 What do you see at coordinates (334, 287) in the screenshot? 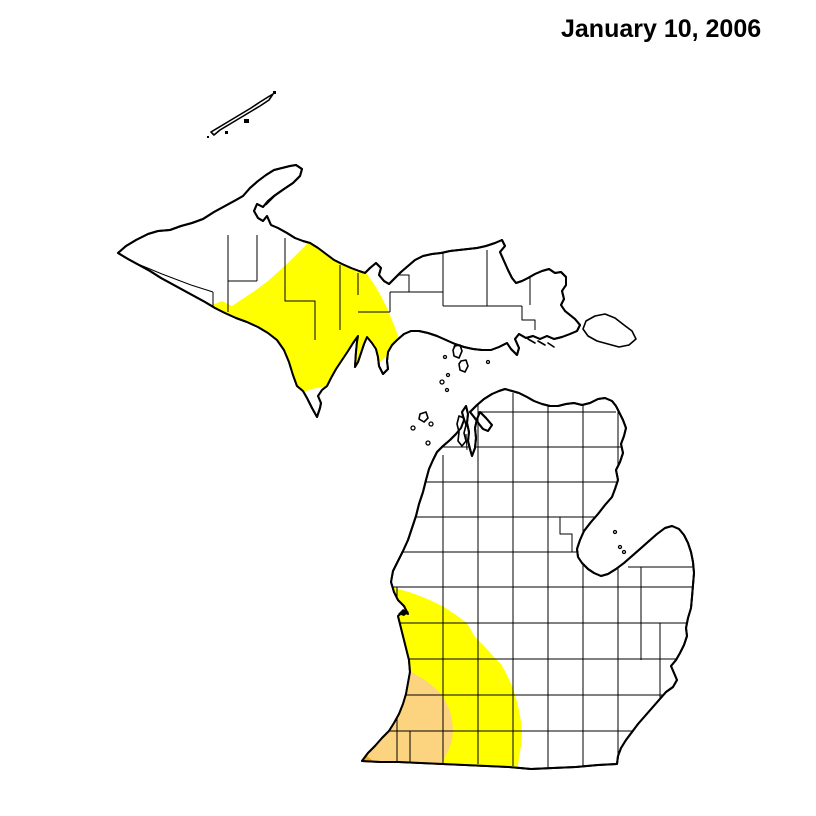
I see `county-lines-upper` at bounding box center [334, 287].